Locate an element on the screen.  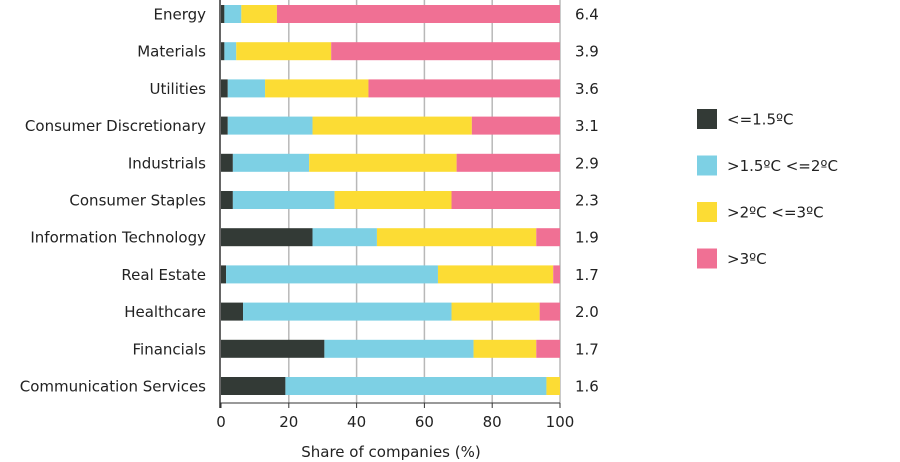
x-tick-label: 40 is located at coordinates (356, 422).